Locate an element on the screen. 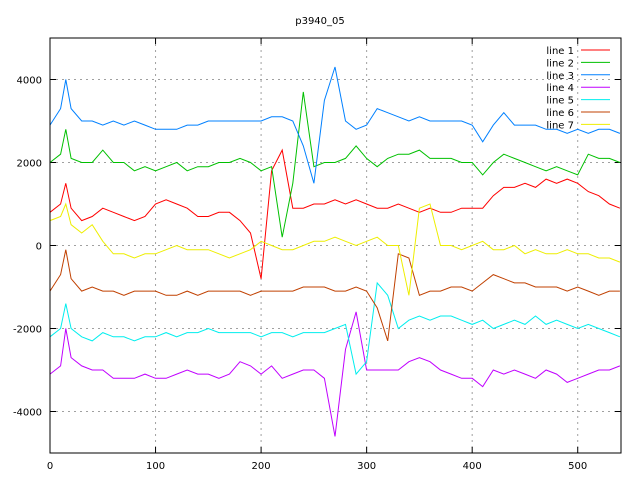 The width and height of the screenshot is (640, 480). x-tick-label: 200 is located at coordinates (261, 466).